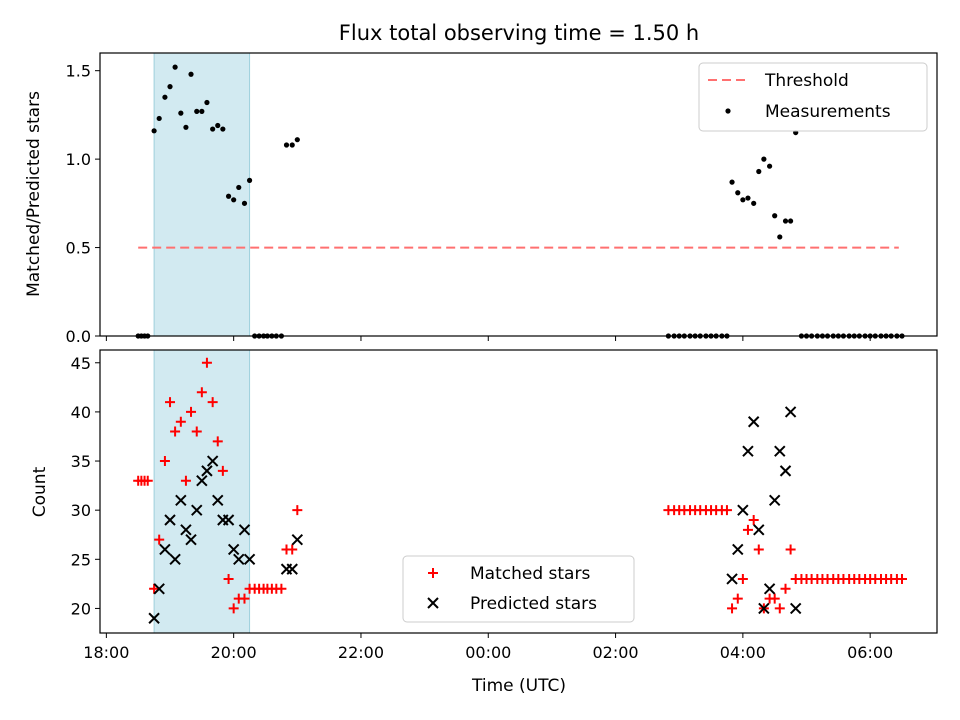 This screenshot has height=720, width=960. Describe the element at coordinates (806, 81) in the screenshot. I see `legend-threshold-label: Threshold` at that location.